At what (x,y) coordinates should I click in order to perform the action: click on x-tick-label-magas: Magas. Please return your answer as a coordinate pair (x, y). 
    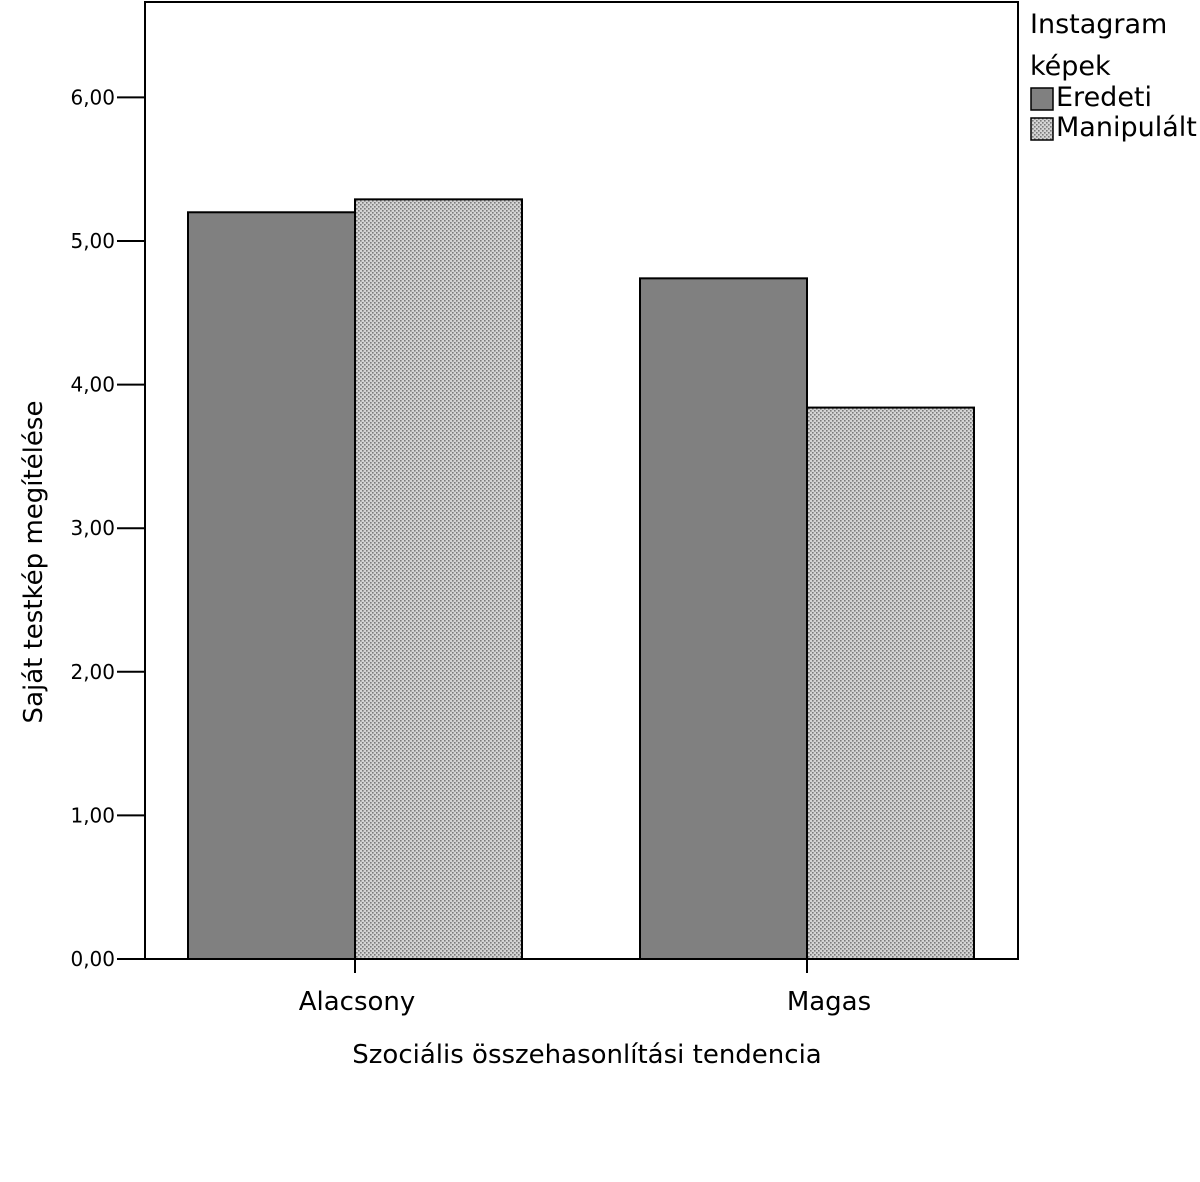
    Looking at the image, I should click on (829, 1002).